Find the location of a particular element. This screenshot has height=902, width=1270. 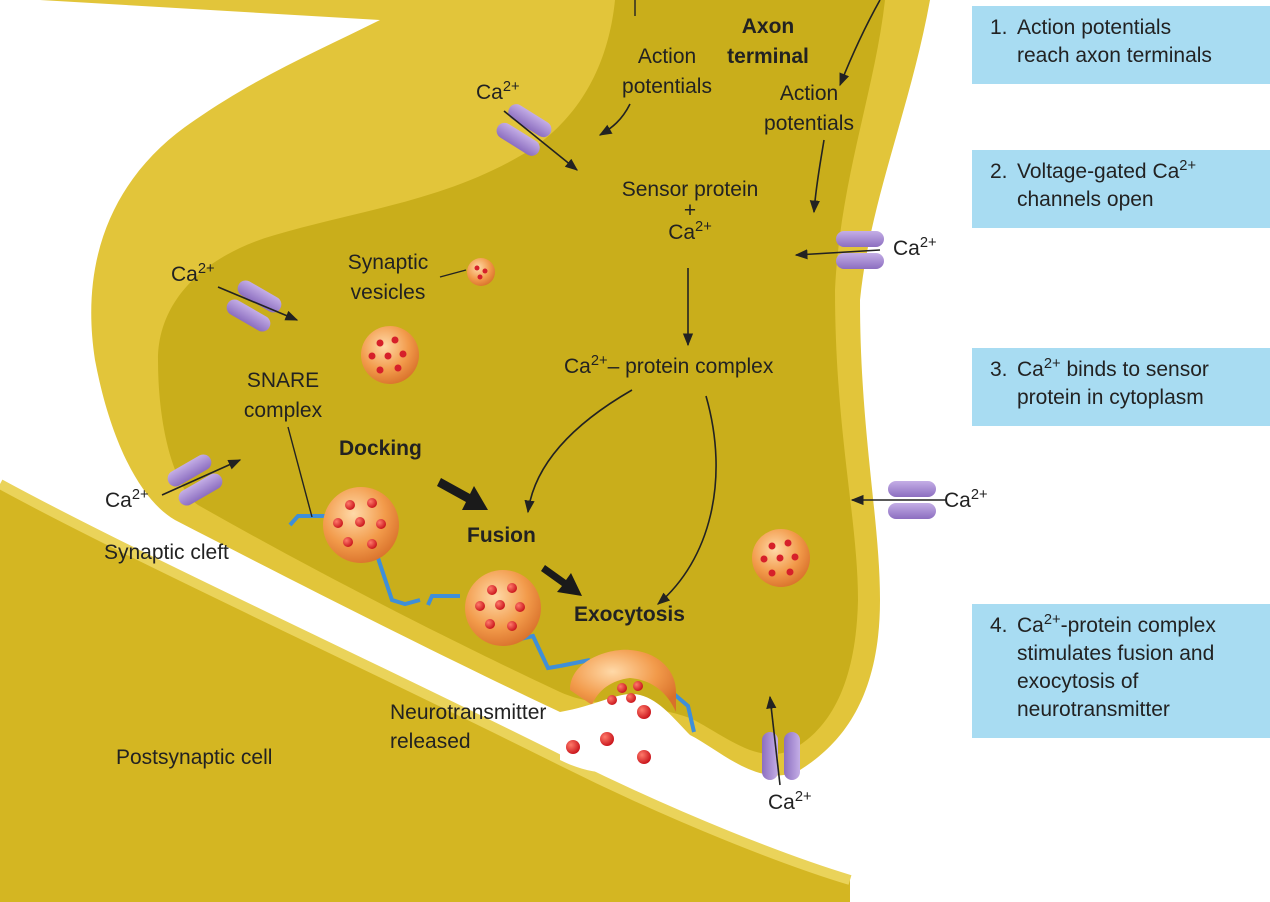

step-number: 1. is located at coordinates (999, 27).